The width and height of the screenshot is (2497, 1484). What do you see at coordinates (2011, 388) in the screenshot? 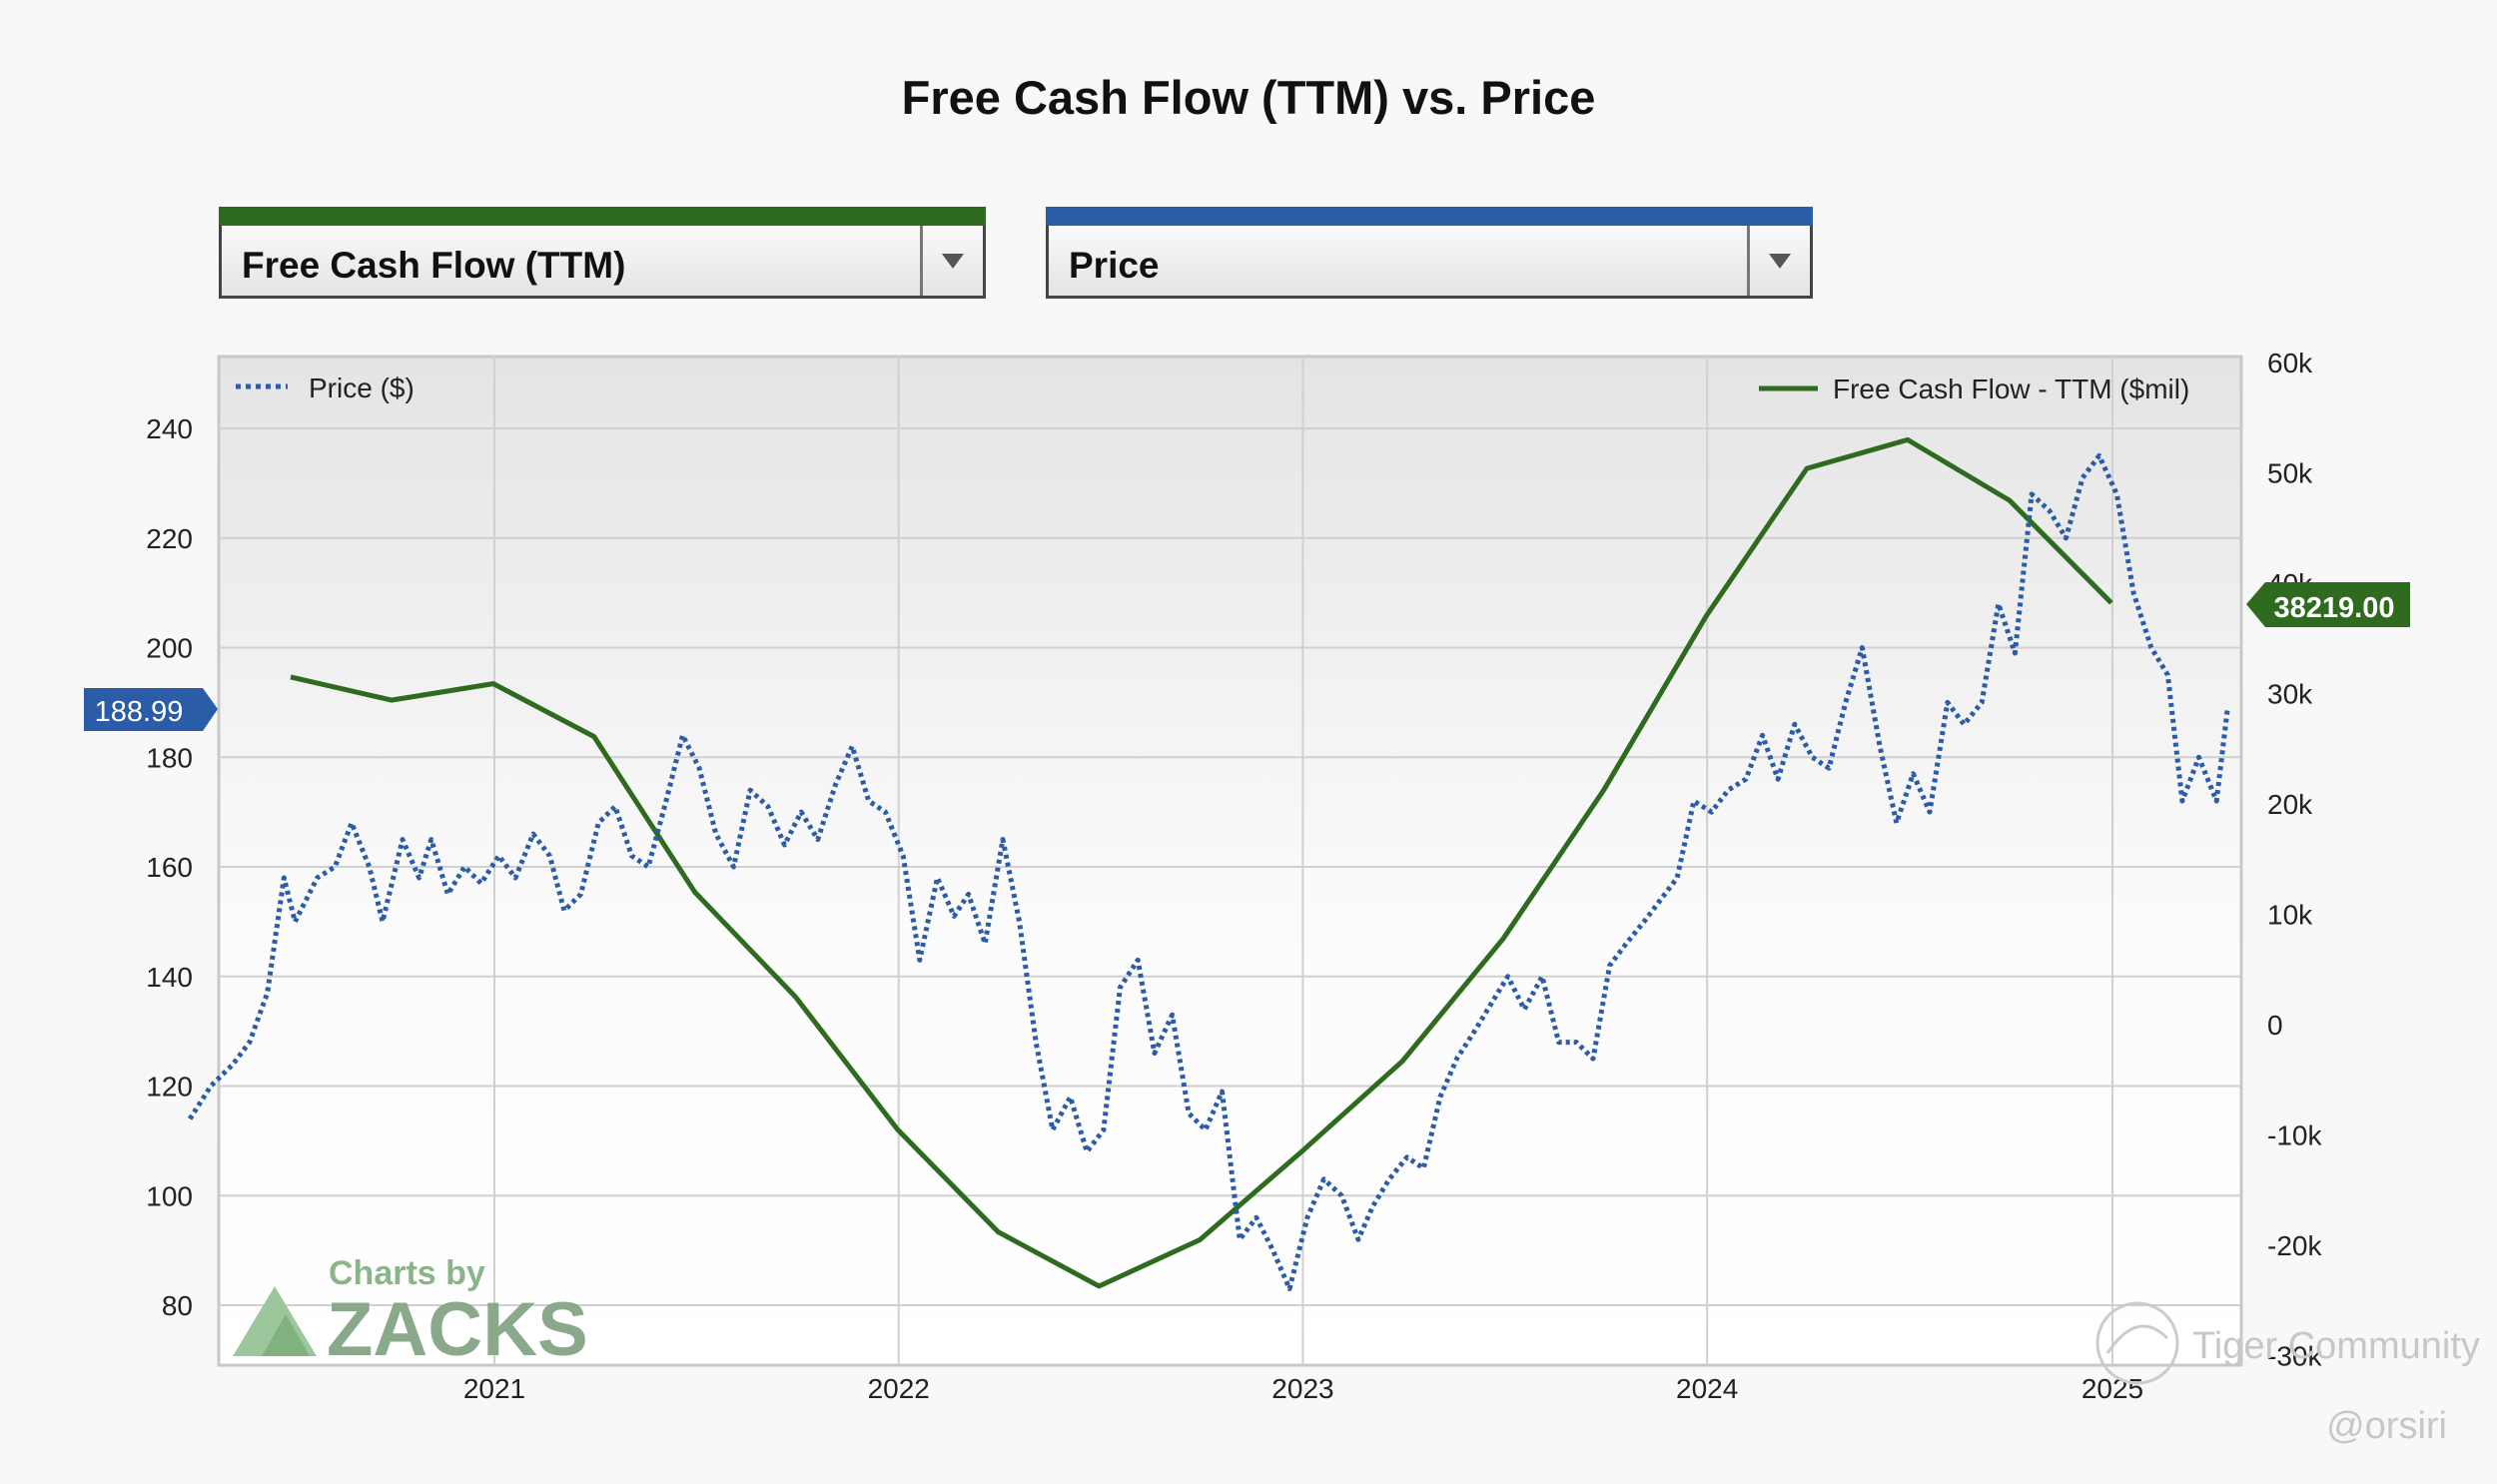
I see `legend-fcf-label: Free Cash Flow - TTM ($mil)` at bounding box center [2011, 388].